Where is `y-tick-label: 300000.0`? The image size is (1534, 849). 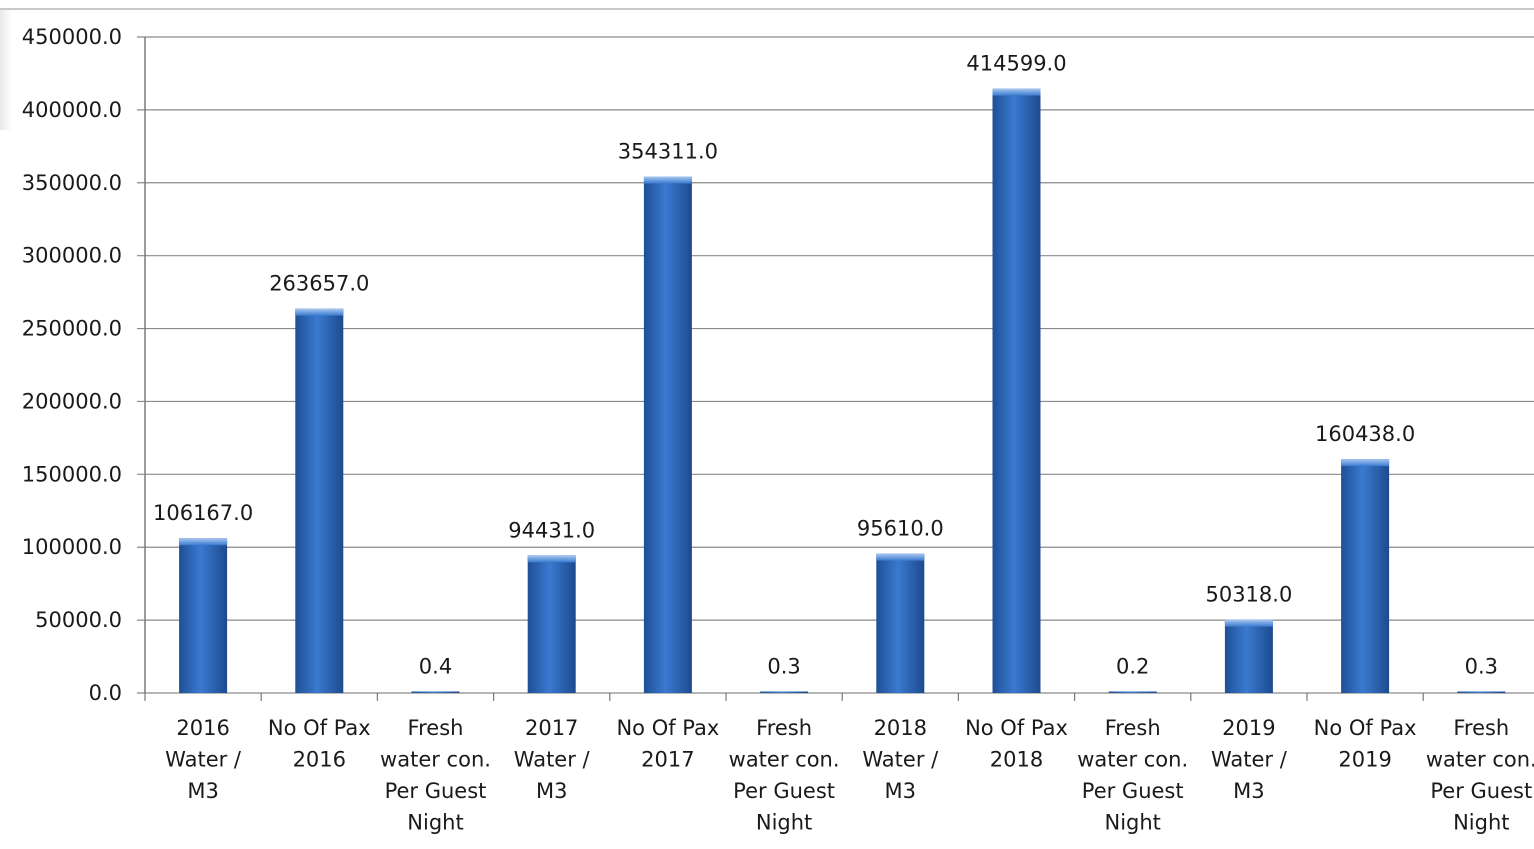
y-tick-label: 300000.0 is located at coordinates (72, 256).